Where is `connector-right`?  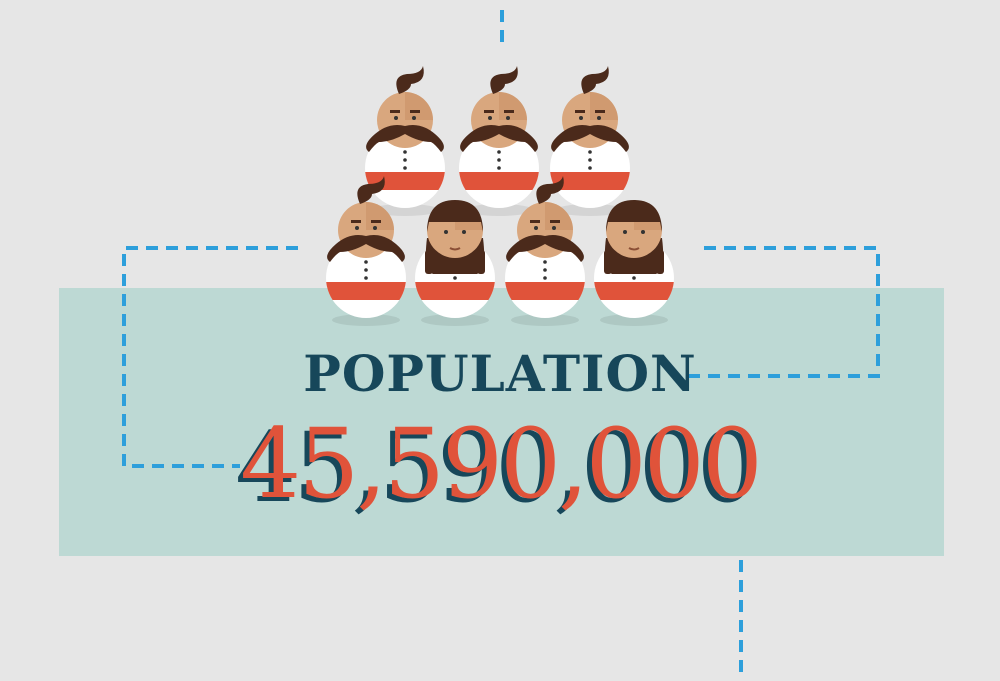 connector-right is located at coordinates (780, 312).